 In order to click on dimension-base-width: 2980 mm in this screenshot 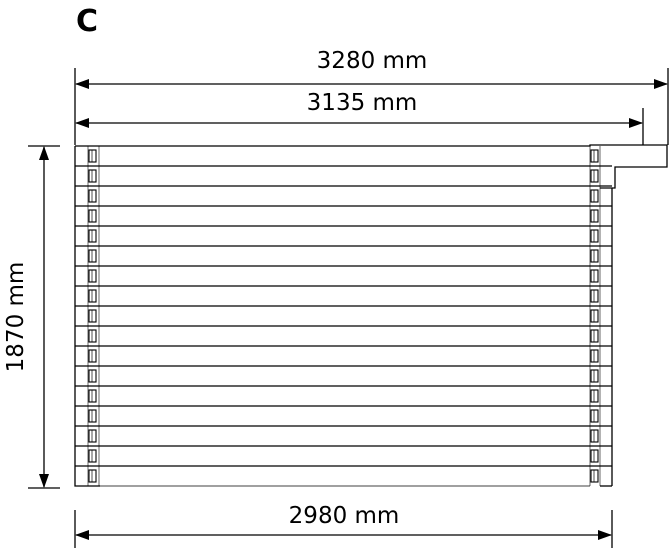, I will do `click(343, 525)`.